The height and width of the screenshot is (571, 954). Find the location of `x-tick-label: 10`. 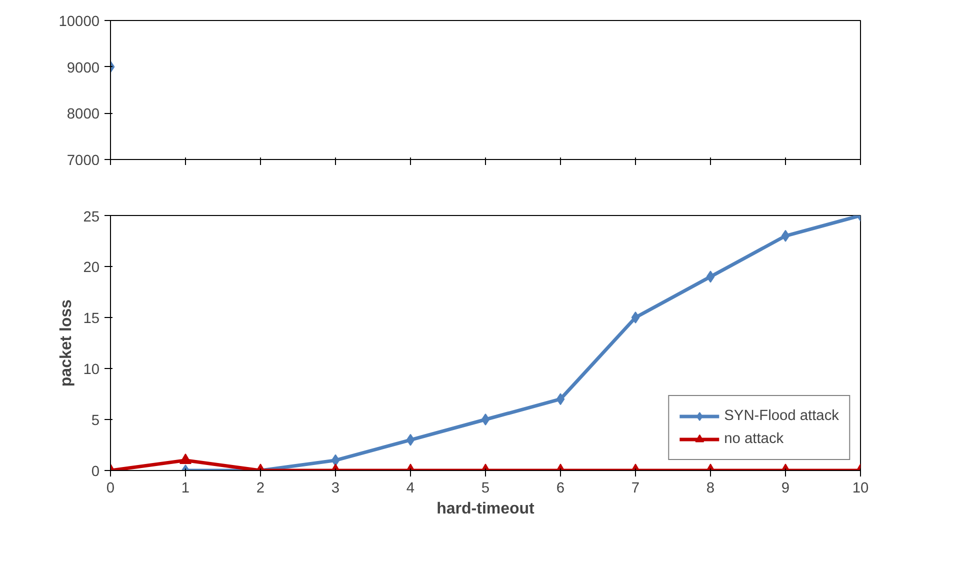

x-tick-label: 10 is located at coordinates (860, 488).